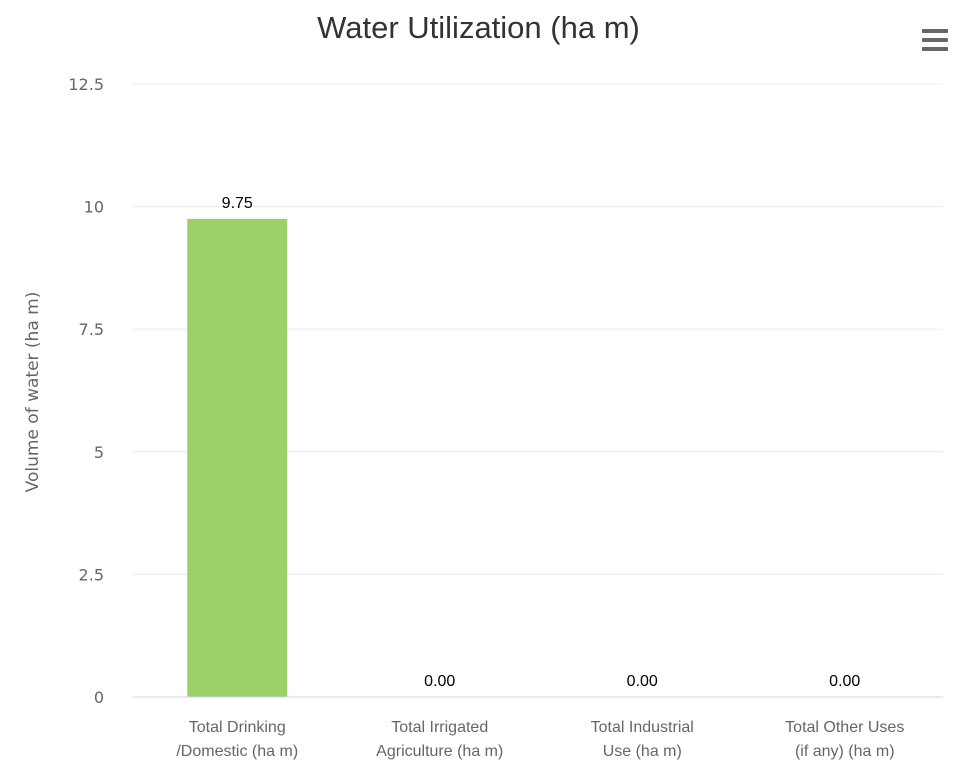  I want to click on bars, so click(237, 458).